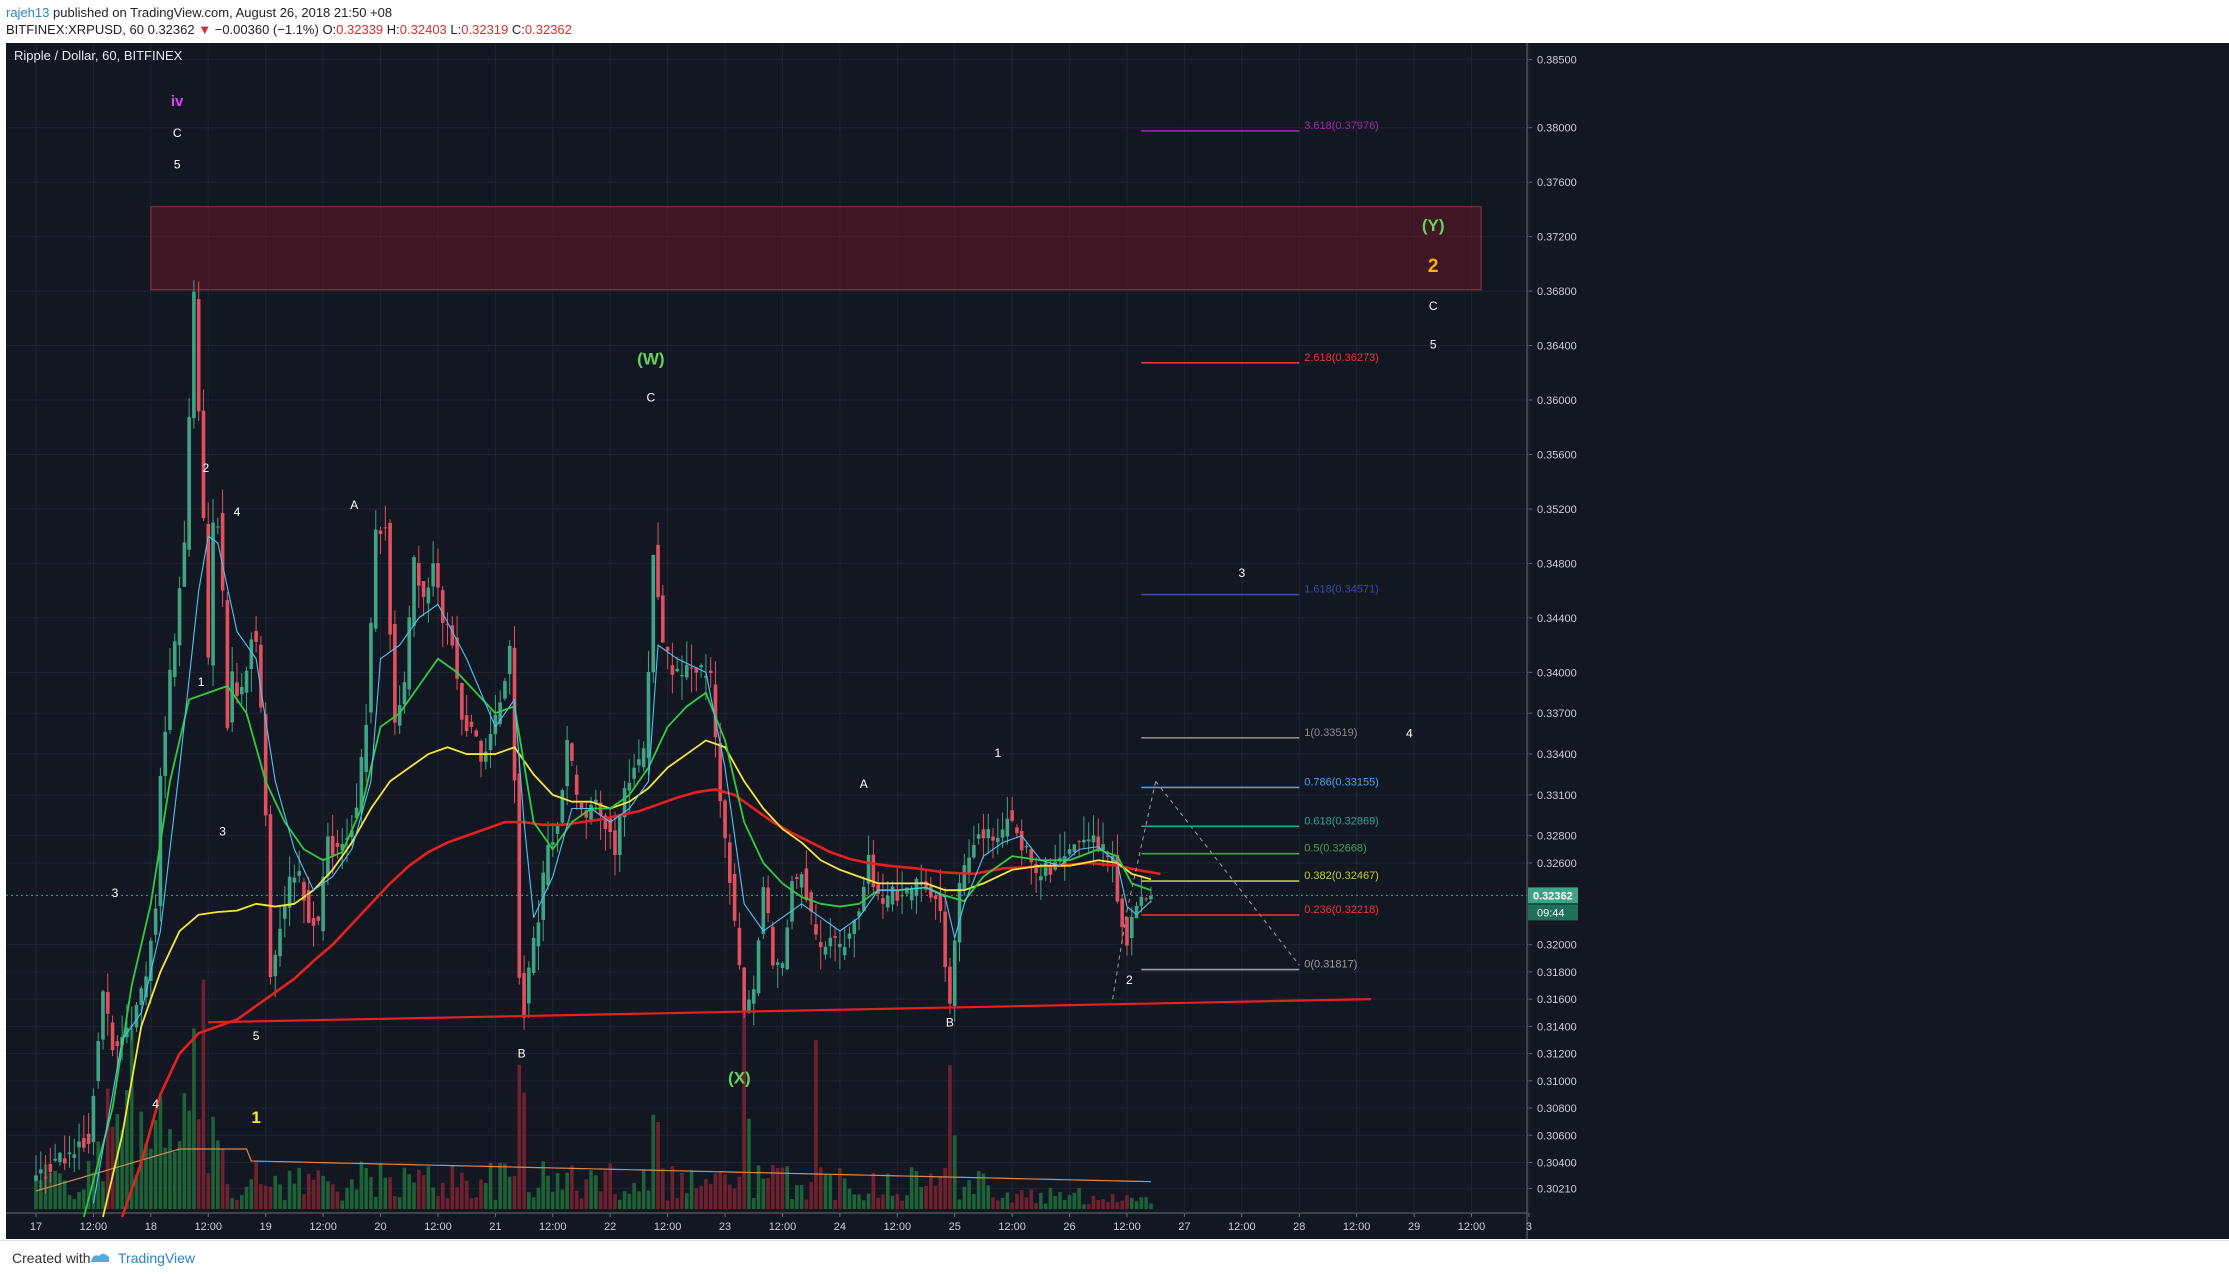 The width and height of the screenshot is (2229, 1274). I want to click on resistance-zone, so click(816, 248).